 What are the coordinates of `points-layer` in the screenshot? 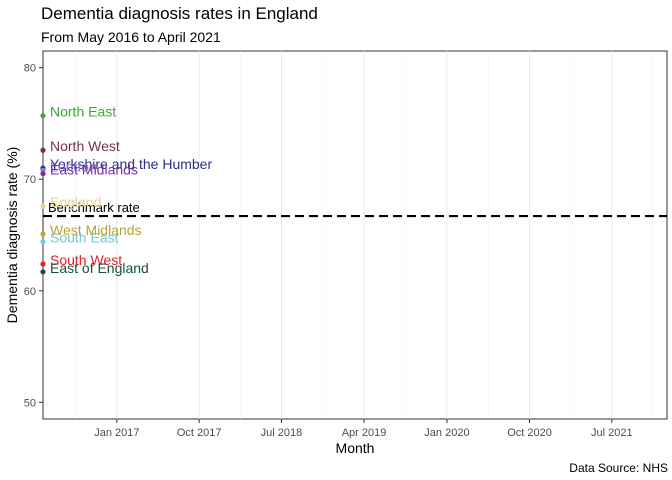 It's located at (43, 194).